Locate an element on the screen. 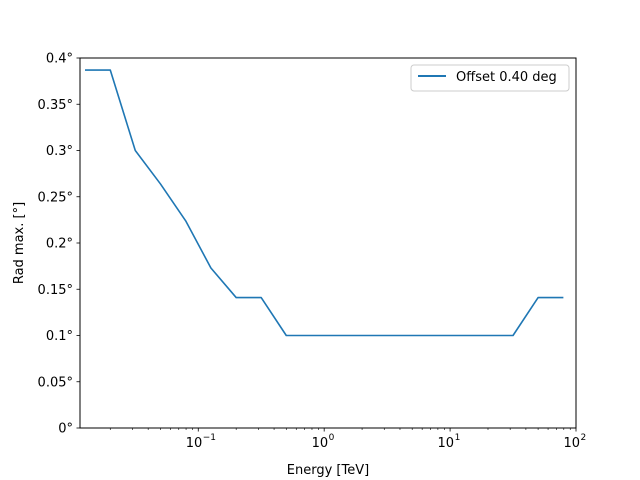  y-axis-label: Rad max. [°] is located at coordinates (19, 243).